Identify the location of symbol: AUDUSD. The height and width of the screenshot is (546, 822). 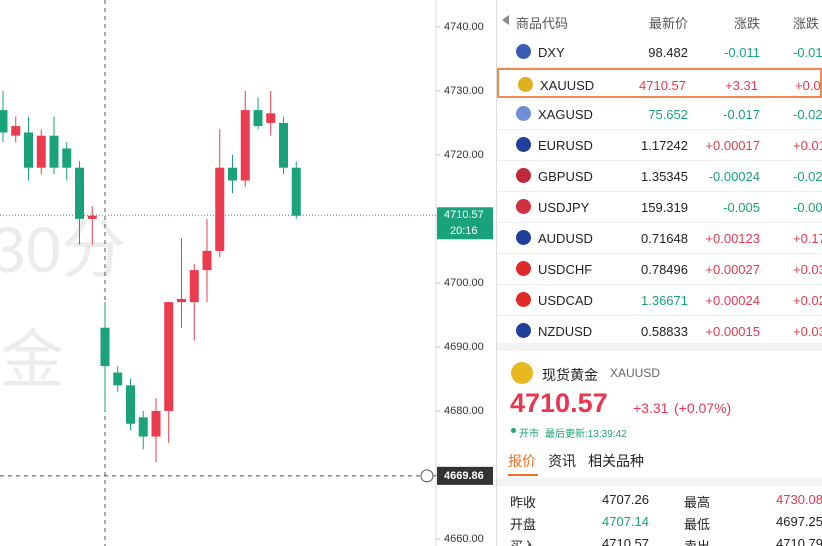
(565, 238).